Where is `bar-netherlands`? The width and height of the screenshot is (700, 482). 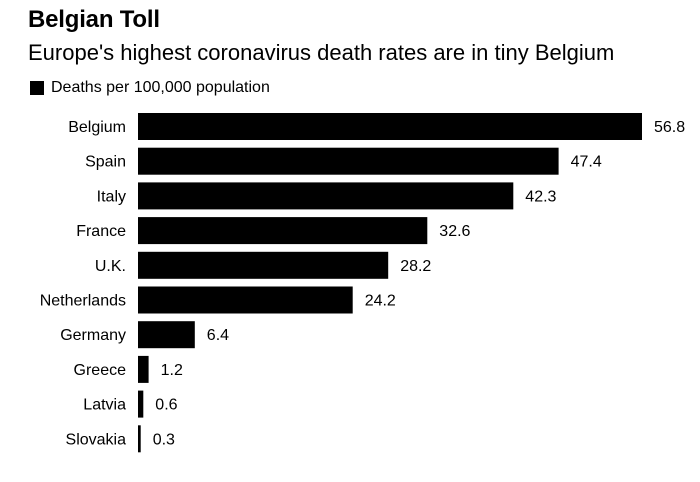
bar-netherlands is located at coordinates (245, 300).